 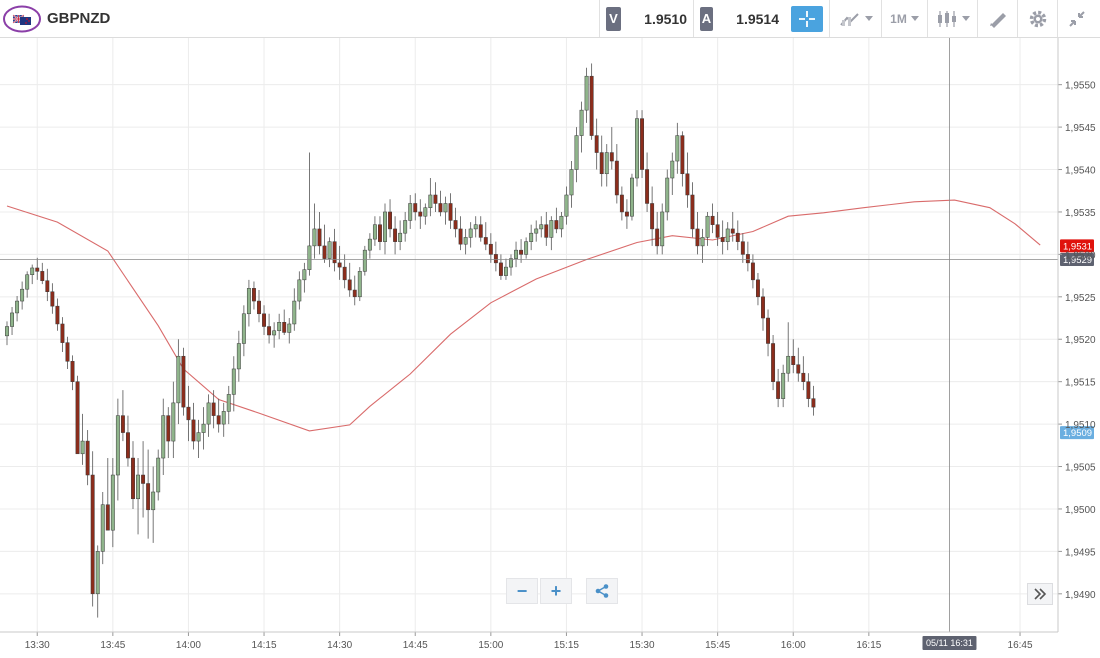 I want to click on sell-price-box: V 1.9510, so click(x=646, y=18).